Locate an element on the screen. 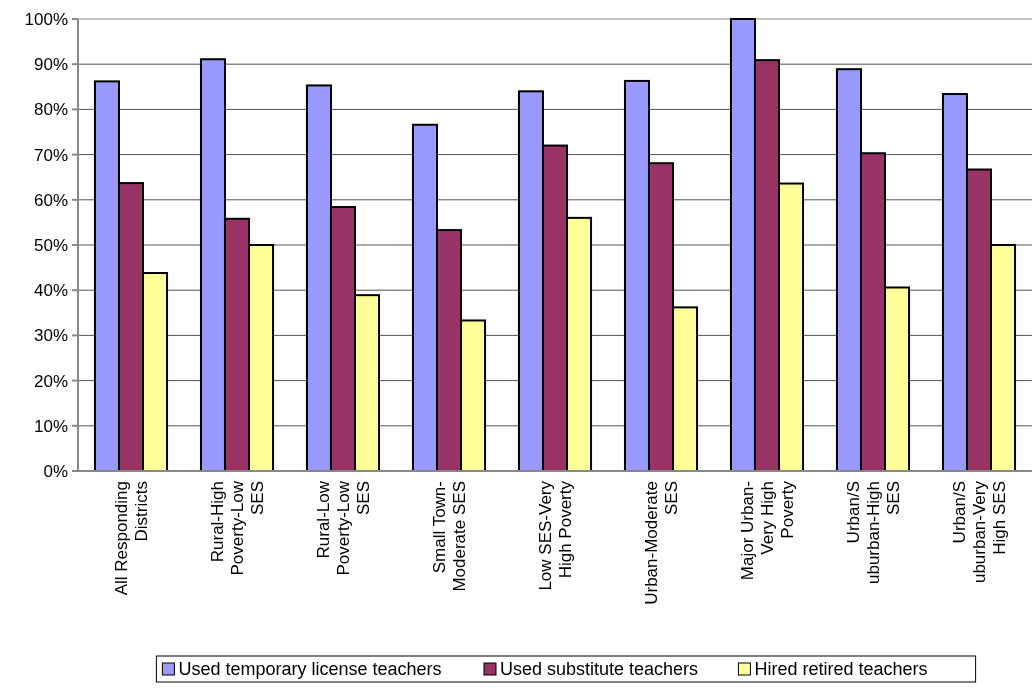  y-tick-label: 40% is located at coordinates (50, 291).